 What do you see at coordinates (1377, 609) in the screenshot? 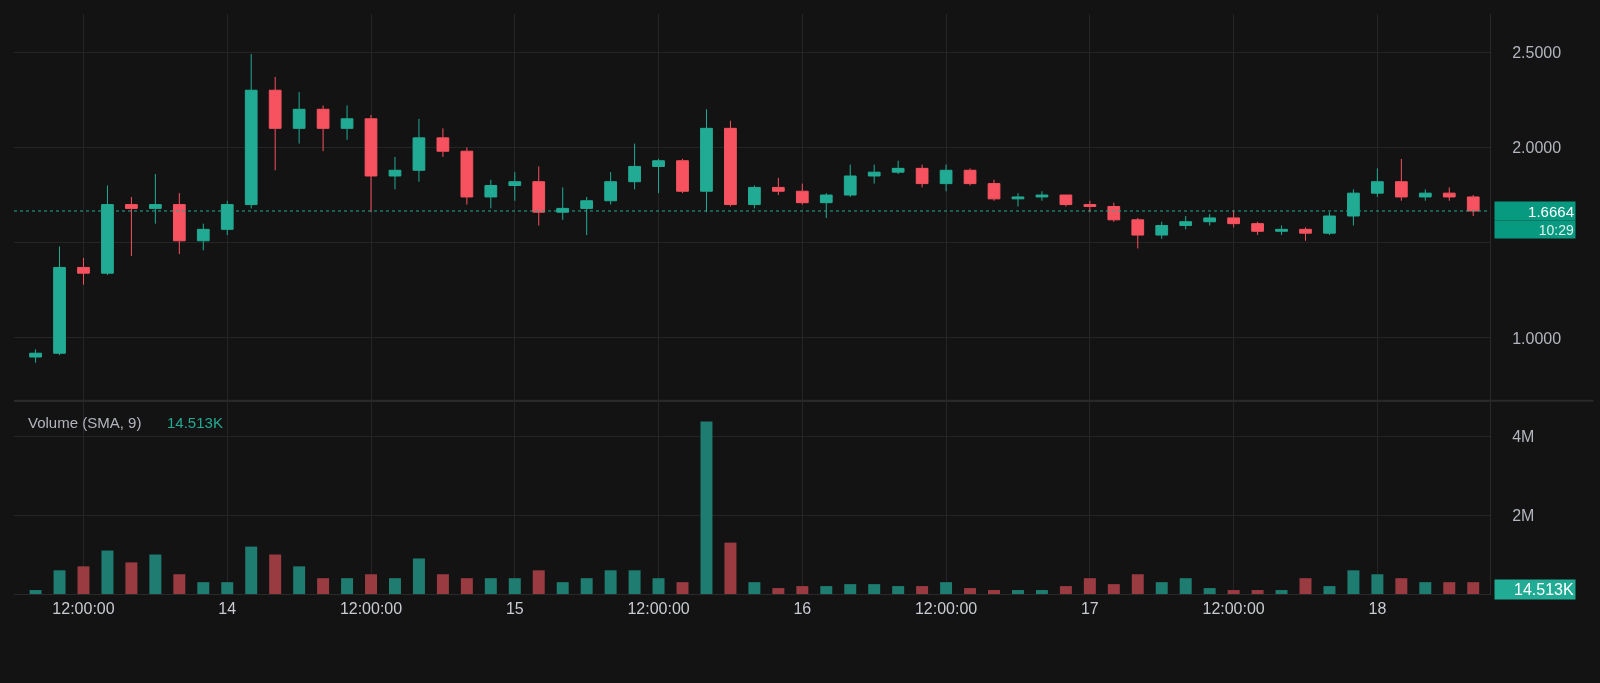
I see `x-tick-label: 18` at bounding box center [1377, 609].